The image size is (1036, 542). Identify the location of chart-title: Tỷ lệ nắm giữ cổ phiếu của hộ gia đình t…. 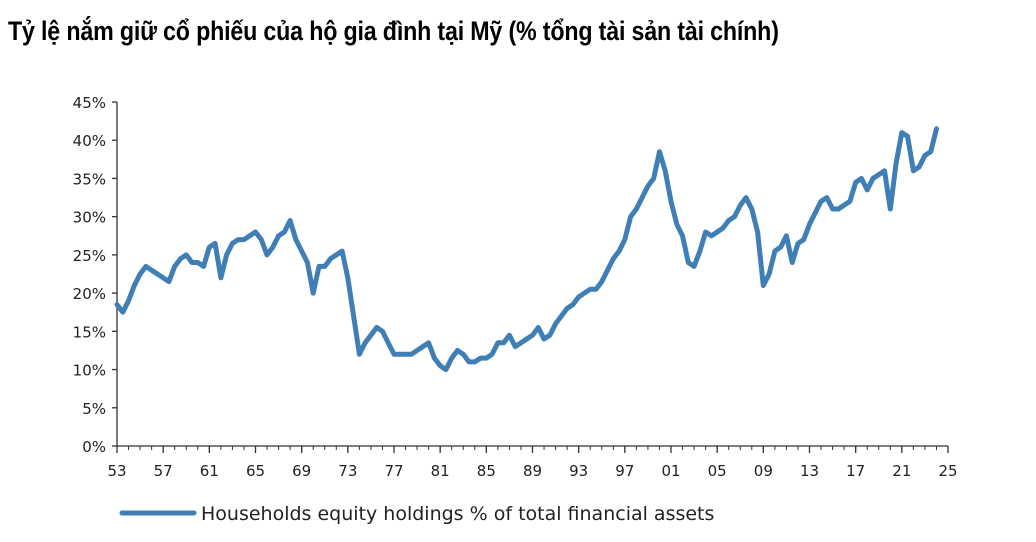
(393, 31).